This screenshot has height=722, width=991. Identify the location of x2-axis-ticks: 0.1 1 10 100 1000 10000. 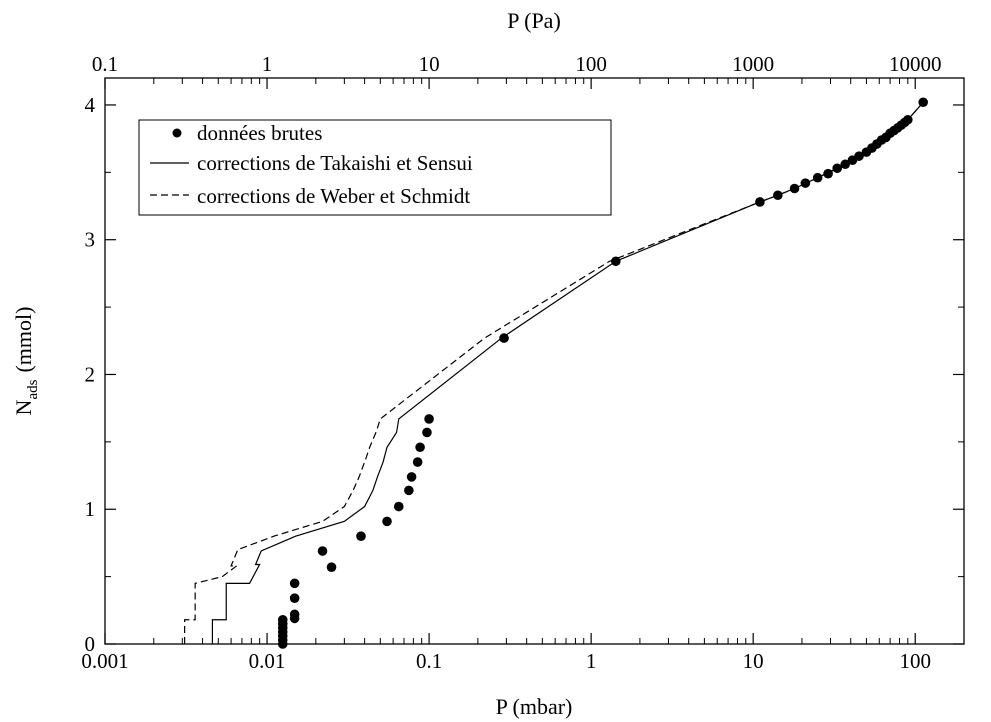
(528, 70).